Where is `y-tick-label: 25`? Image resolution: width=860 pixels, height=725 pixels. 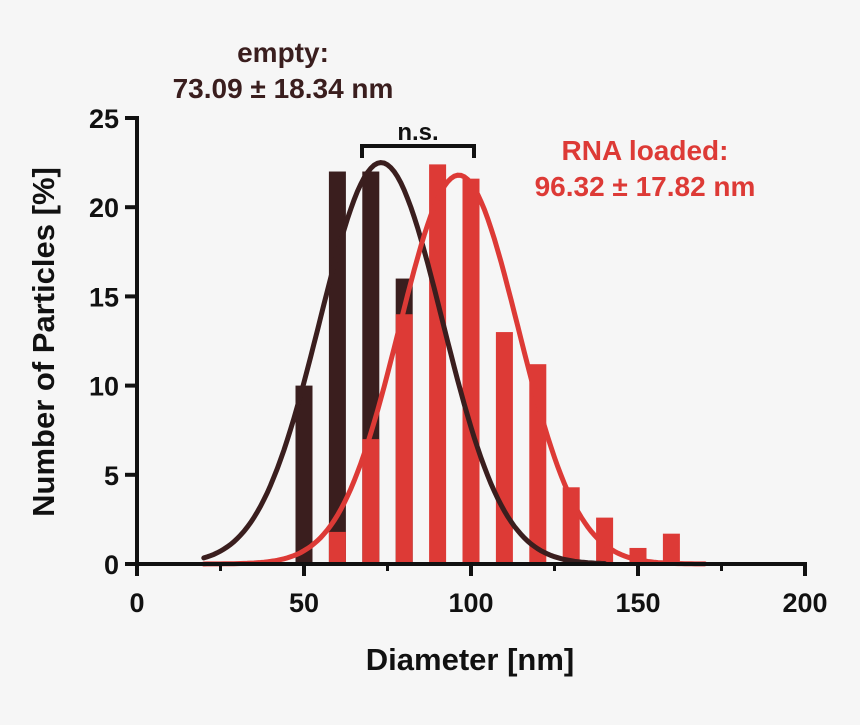
y-tick-label: 25 is located at coordinates (104, 119).